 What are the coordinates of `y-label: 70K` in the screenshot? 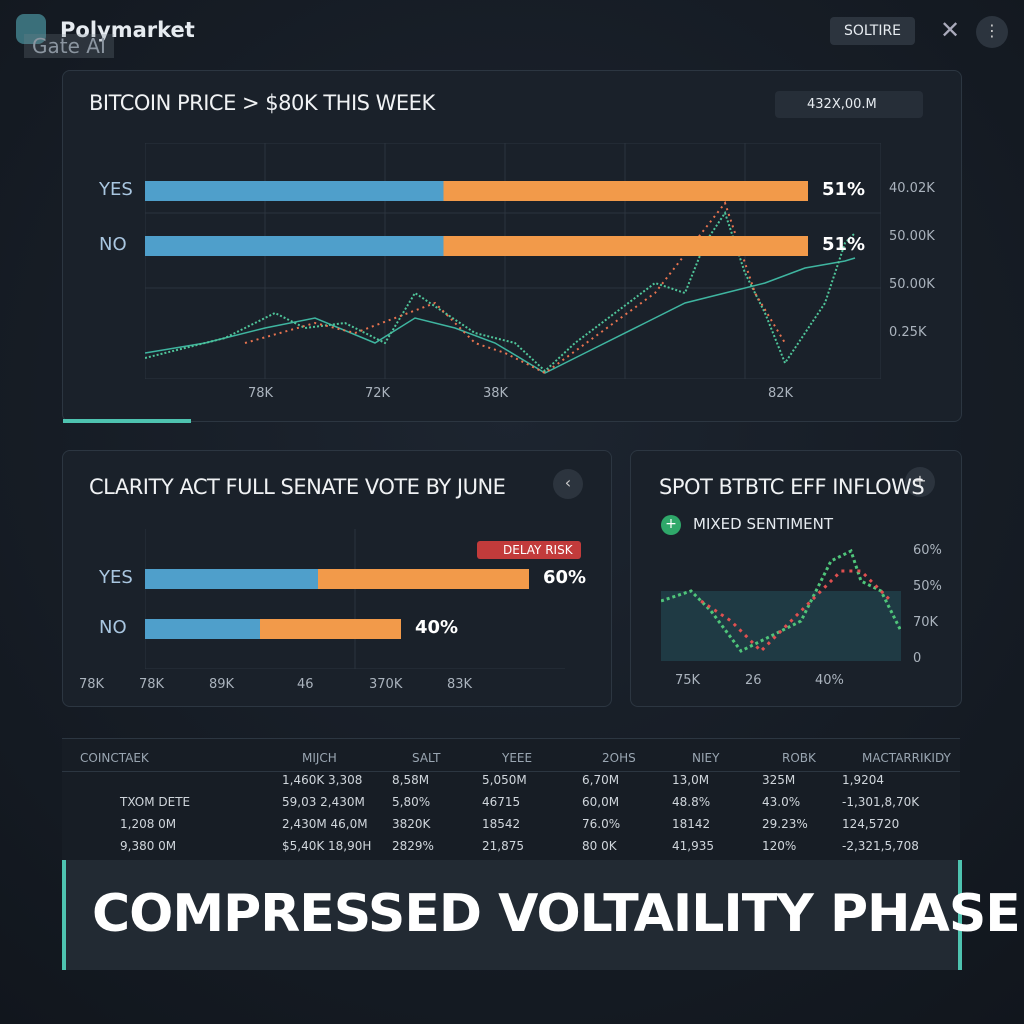 It's located at (926, 622).